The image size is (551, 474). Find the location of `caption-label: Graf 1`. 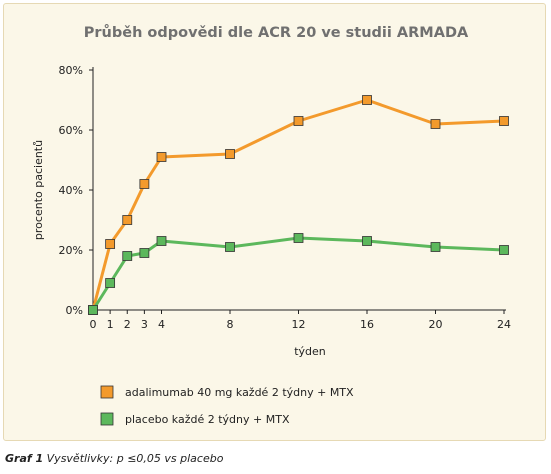

caption-label: Graf 1 is located at coordinates (24, 458).